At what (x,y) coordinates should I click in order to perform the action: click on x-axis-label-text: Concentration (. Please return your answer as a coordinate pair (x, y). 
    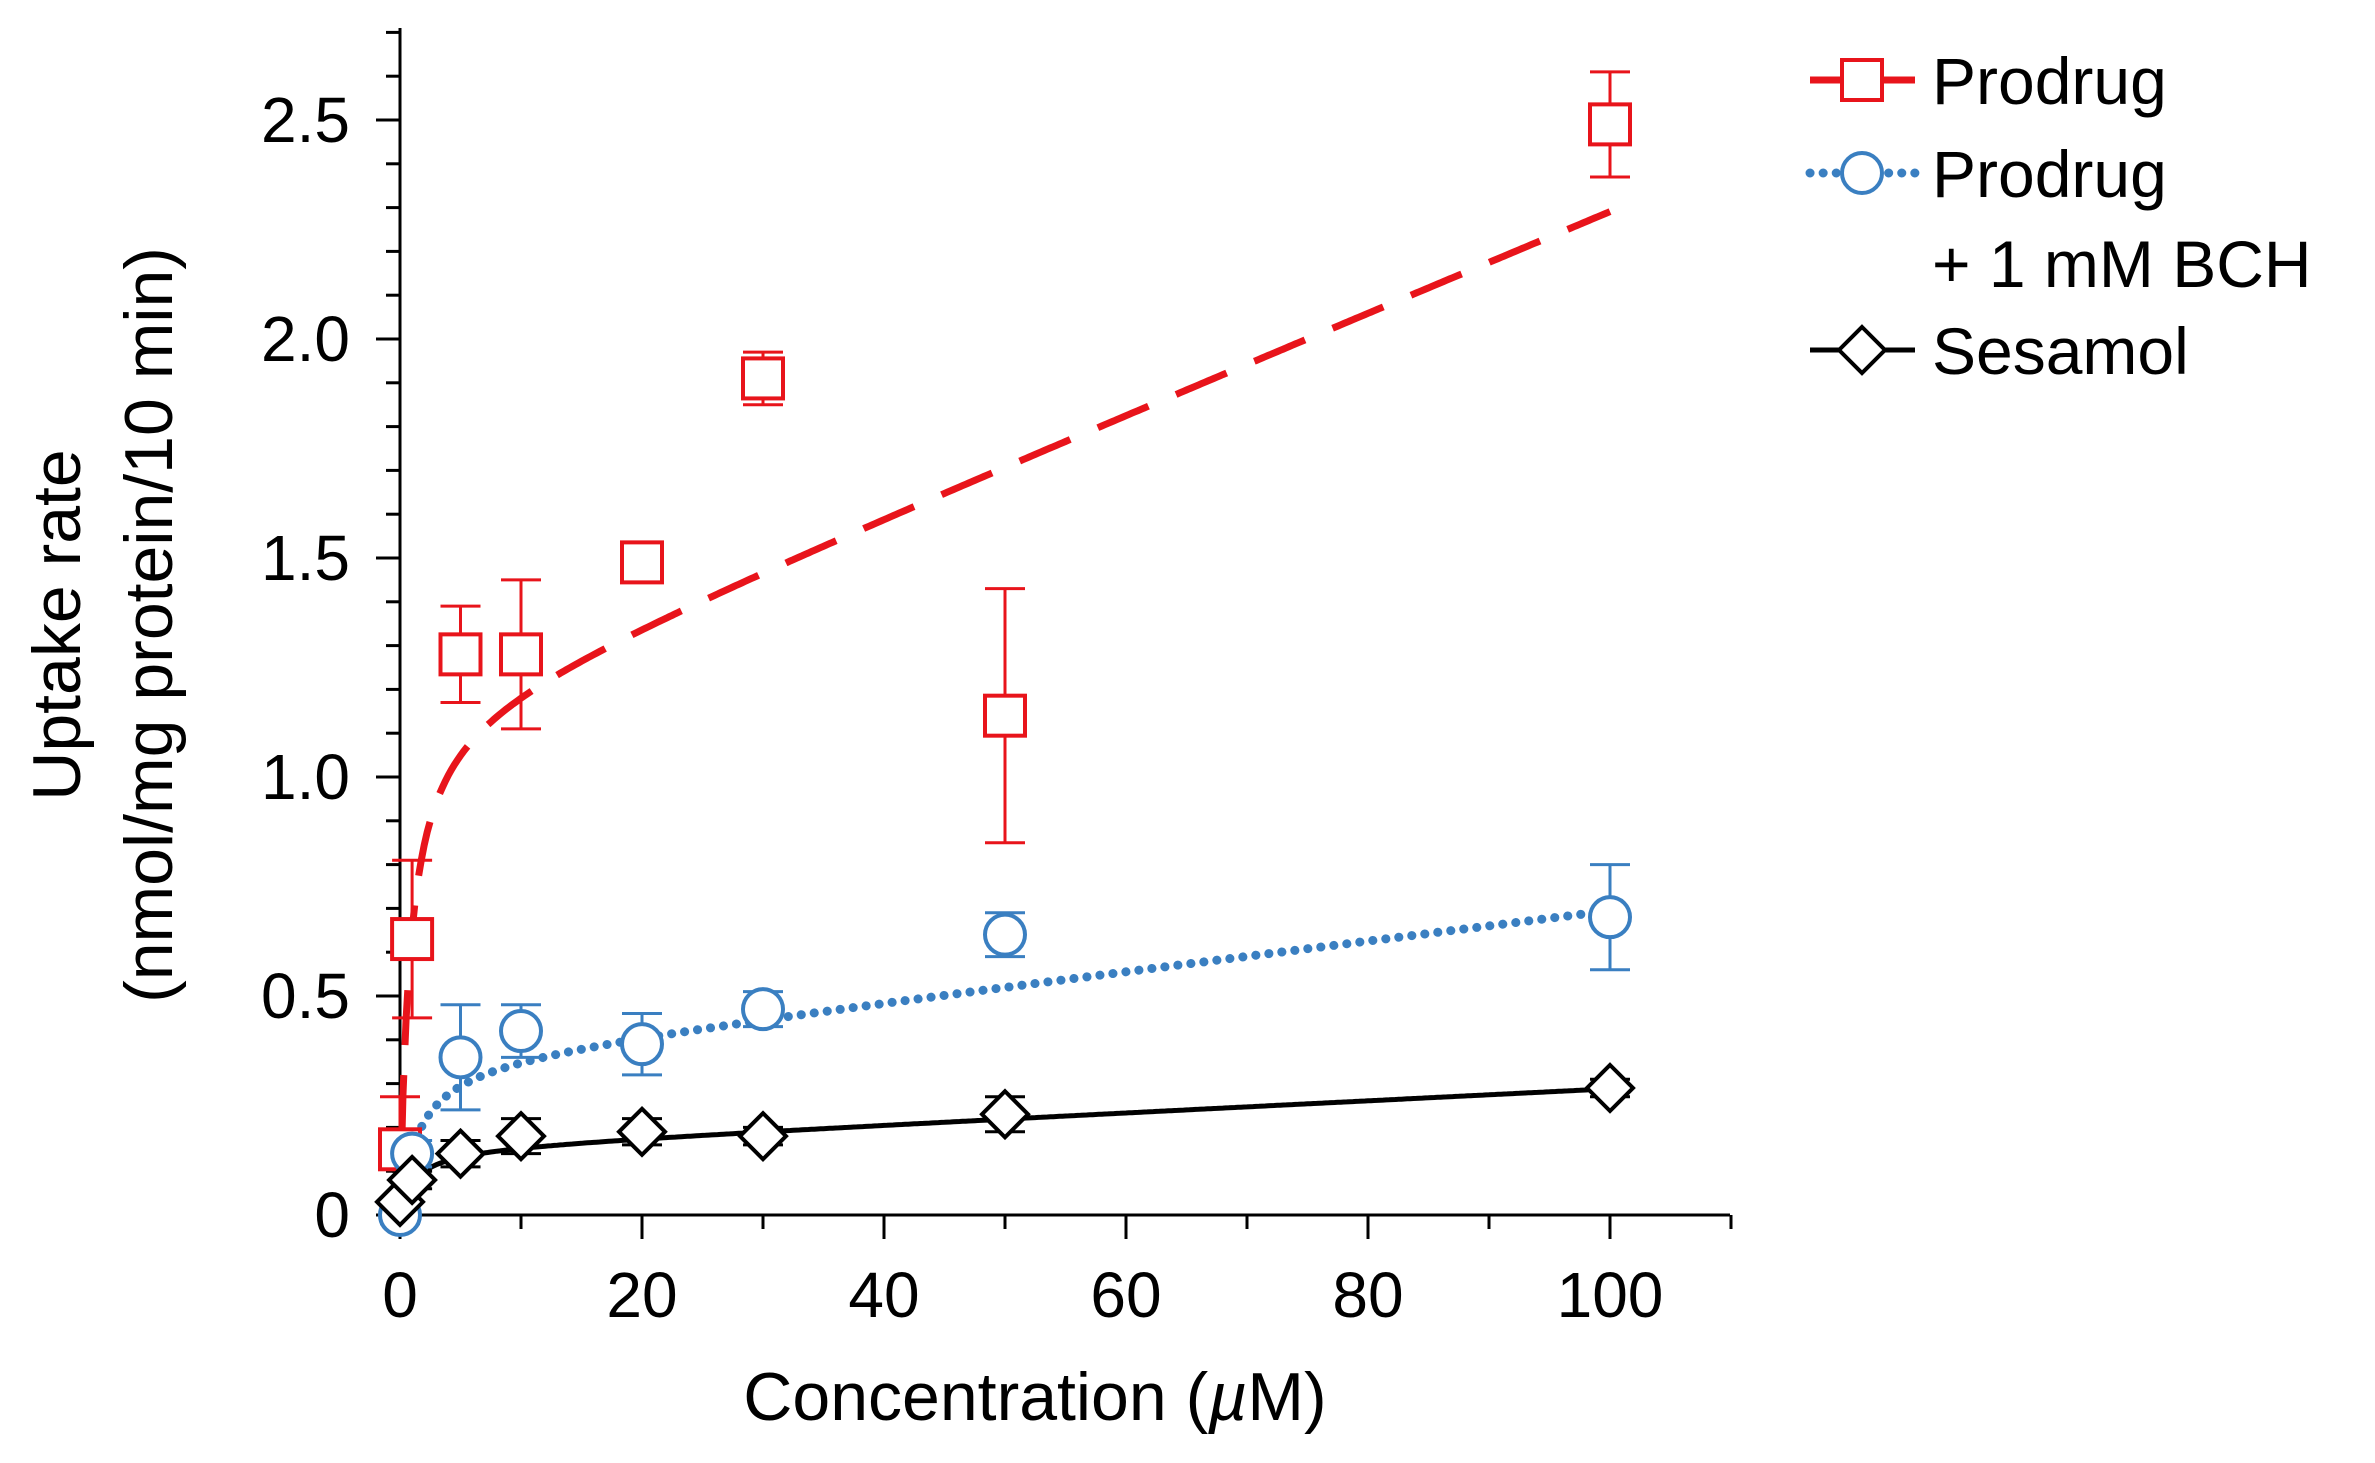
    Looking at the image, I should click on (975, 1397).